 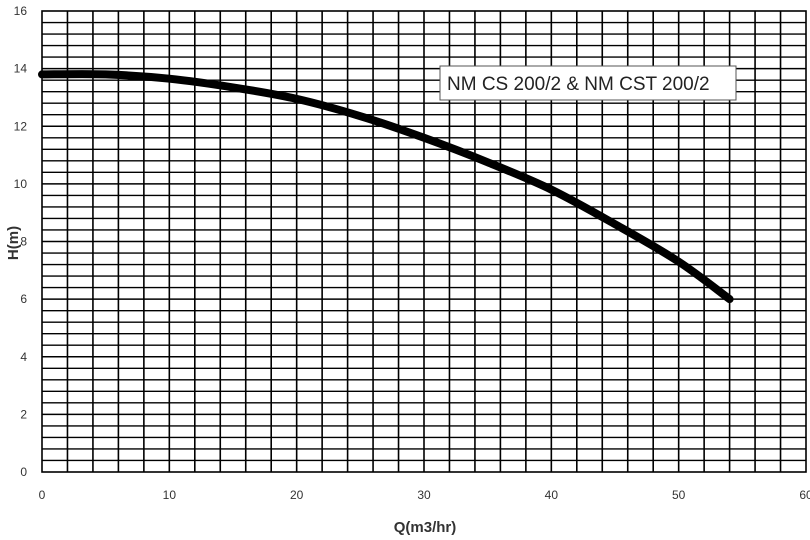 I want to click on y-tick-label: 8, so click(x=23, y=242).